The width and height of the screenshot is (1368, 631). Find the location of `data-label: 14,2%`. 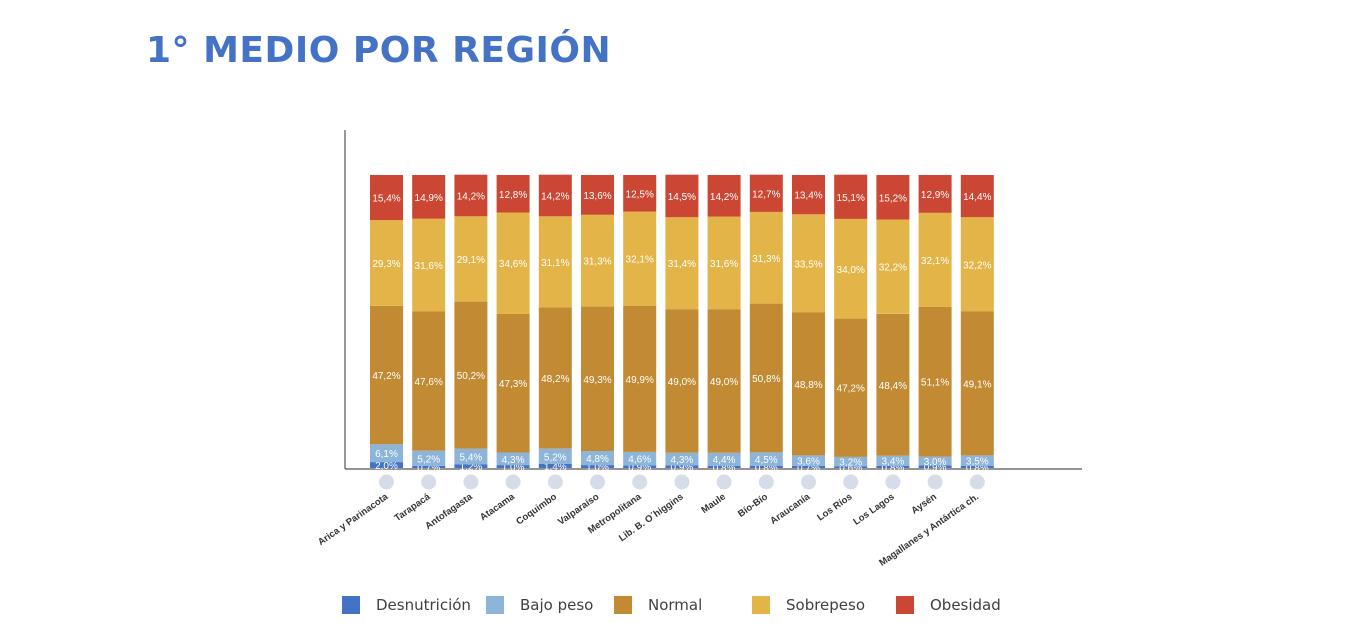

data-label: 14,2% is located at coordinates (555, 197).